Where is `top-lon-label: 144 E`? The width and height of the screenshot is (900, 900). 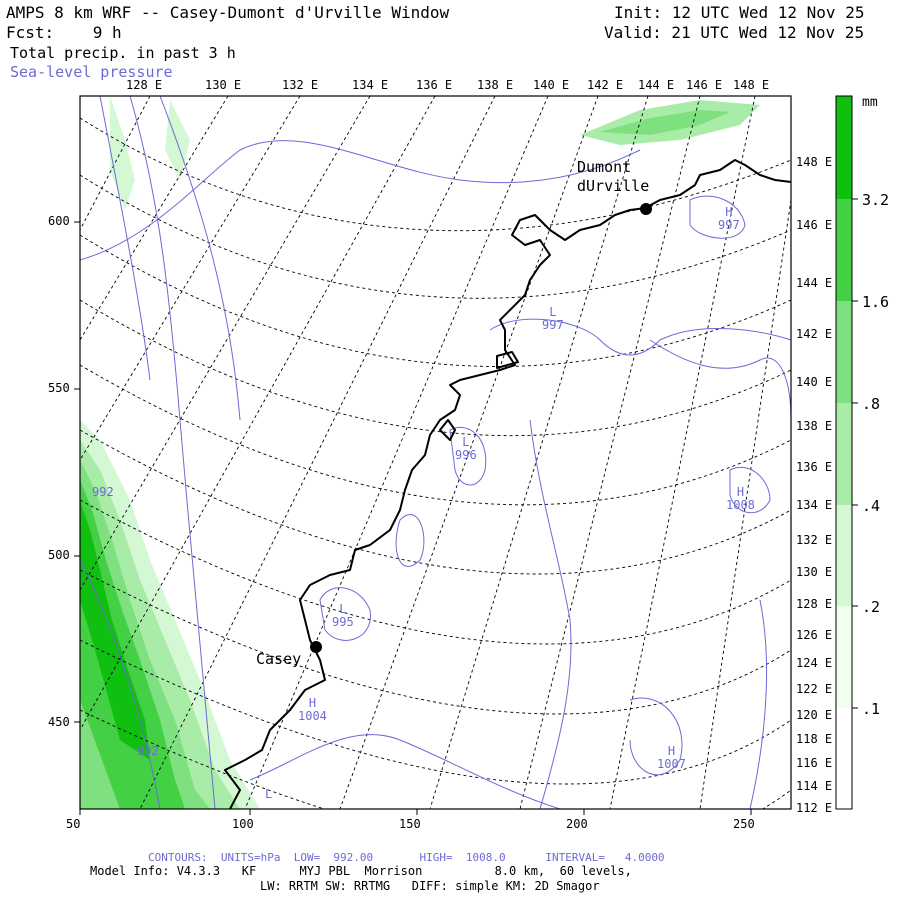
top-lon-label: 144 E is located at coordinates (656, 85).